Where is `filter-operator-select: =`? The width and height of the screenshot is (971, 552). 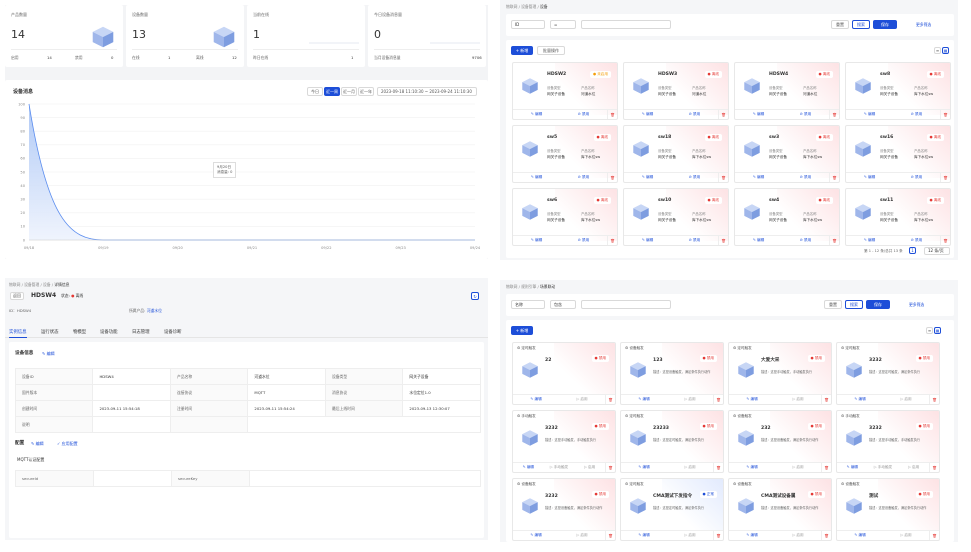 filter-operator-select: = is located at coordinates (563, 24).